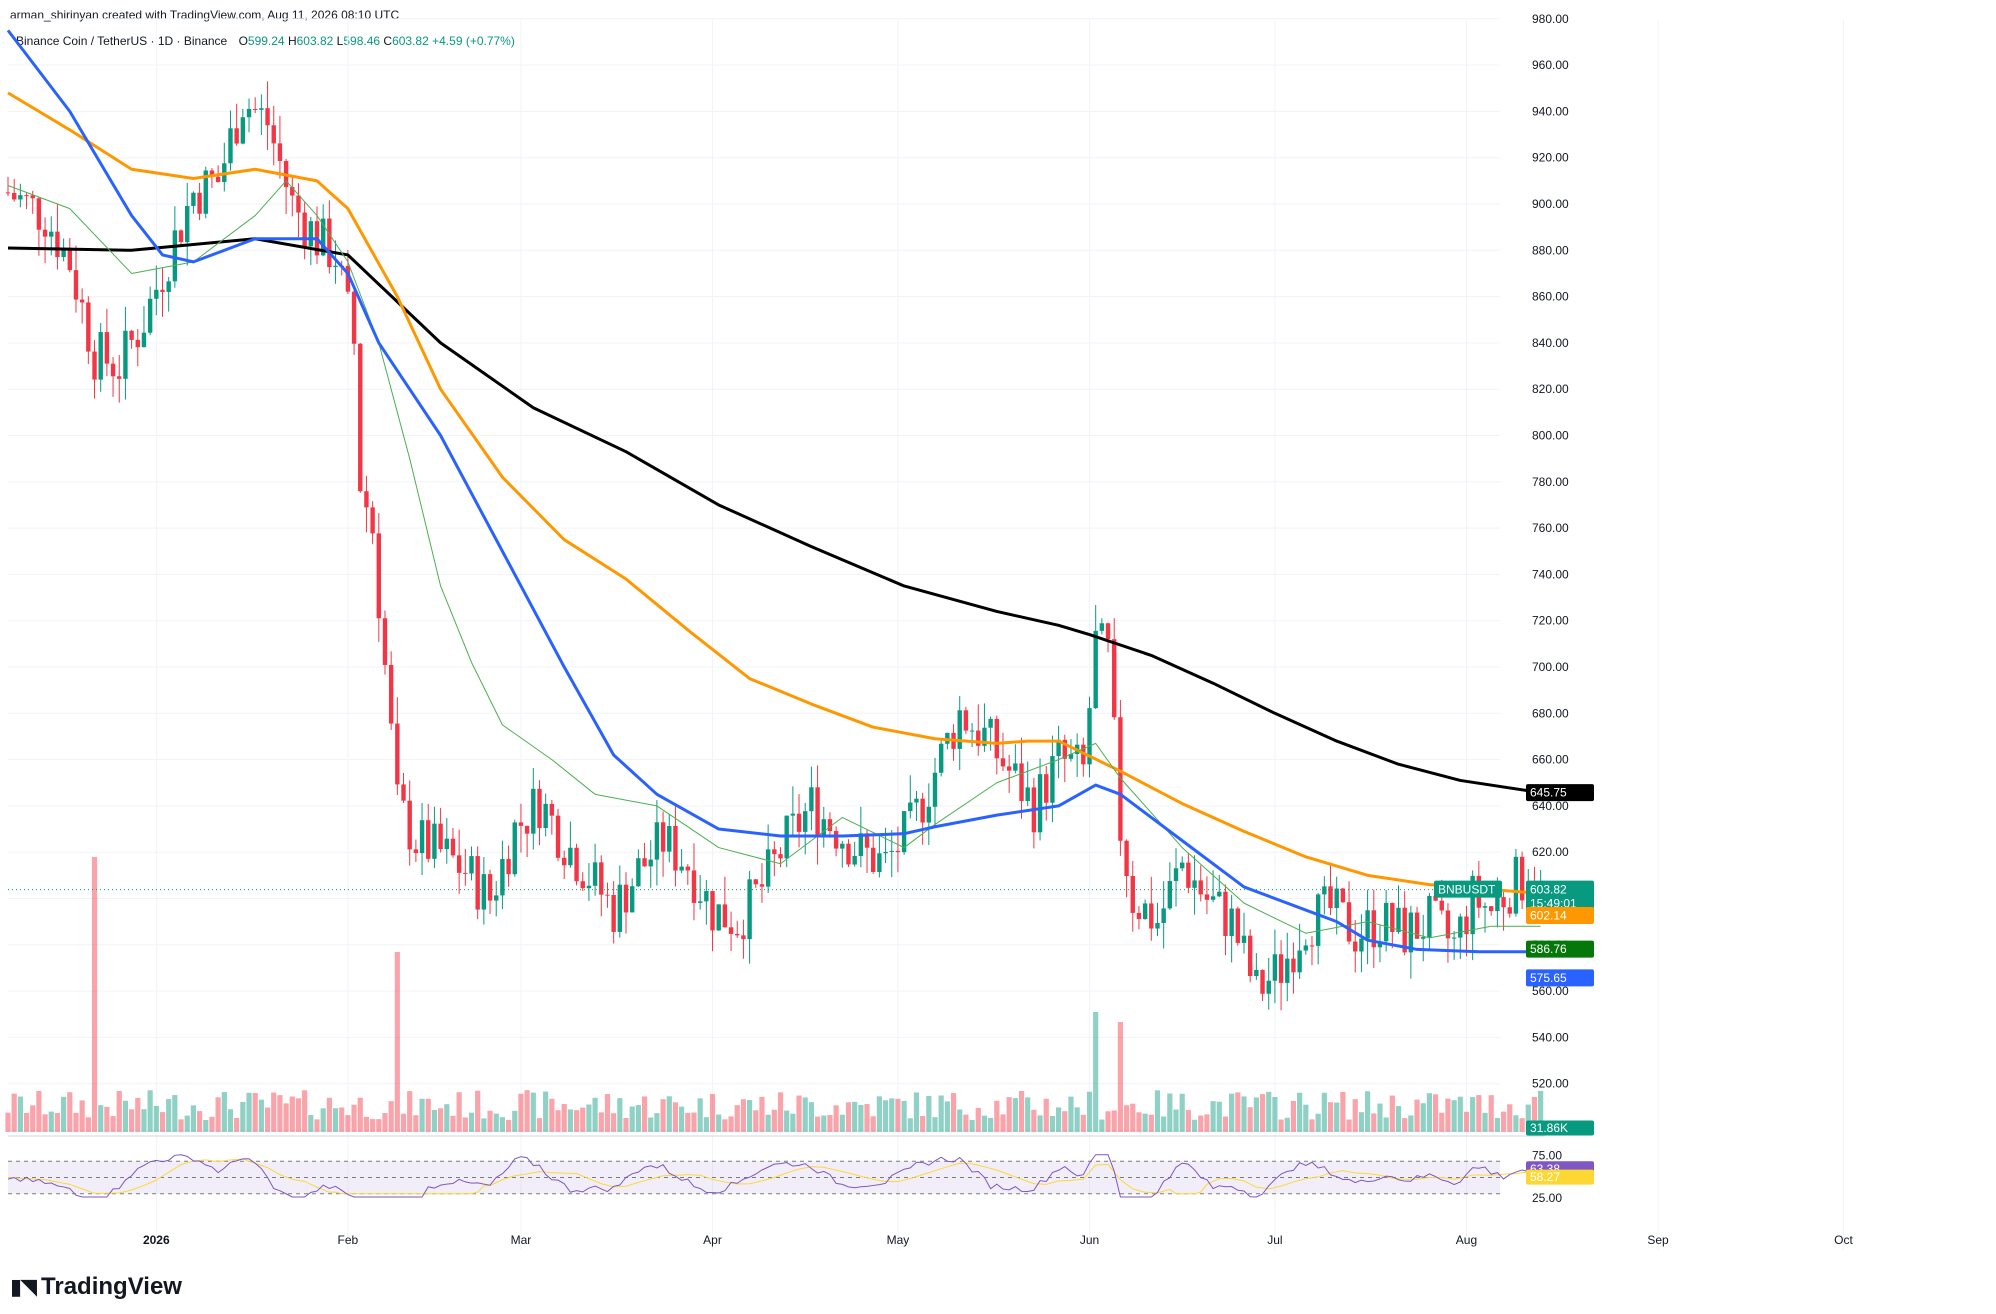  Describe the element at coordinates (1550, 528) in the screenshot. I see `price-tick-label: 760.00` at that location.